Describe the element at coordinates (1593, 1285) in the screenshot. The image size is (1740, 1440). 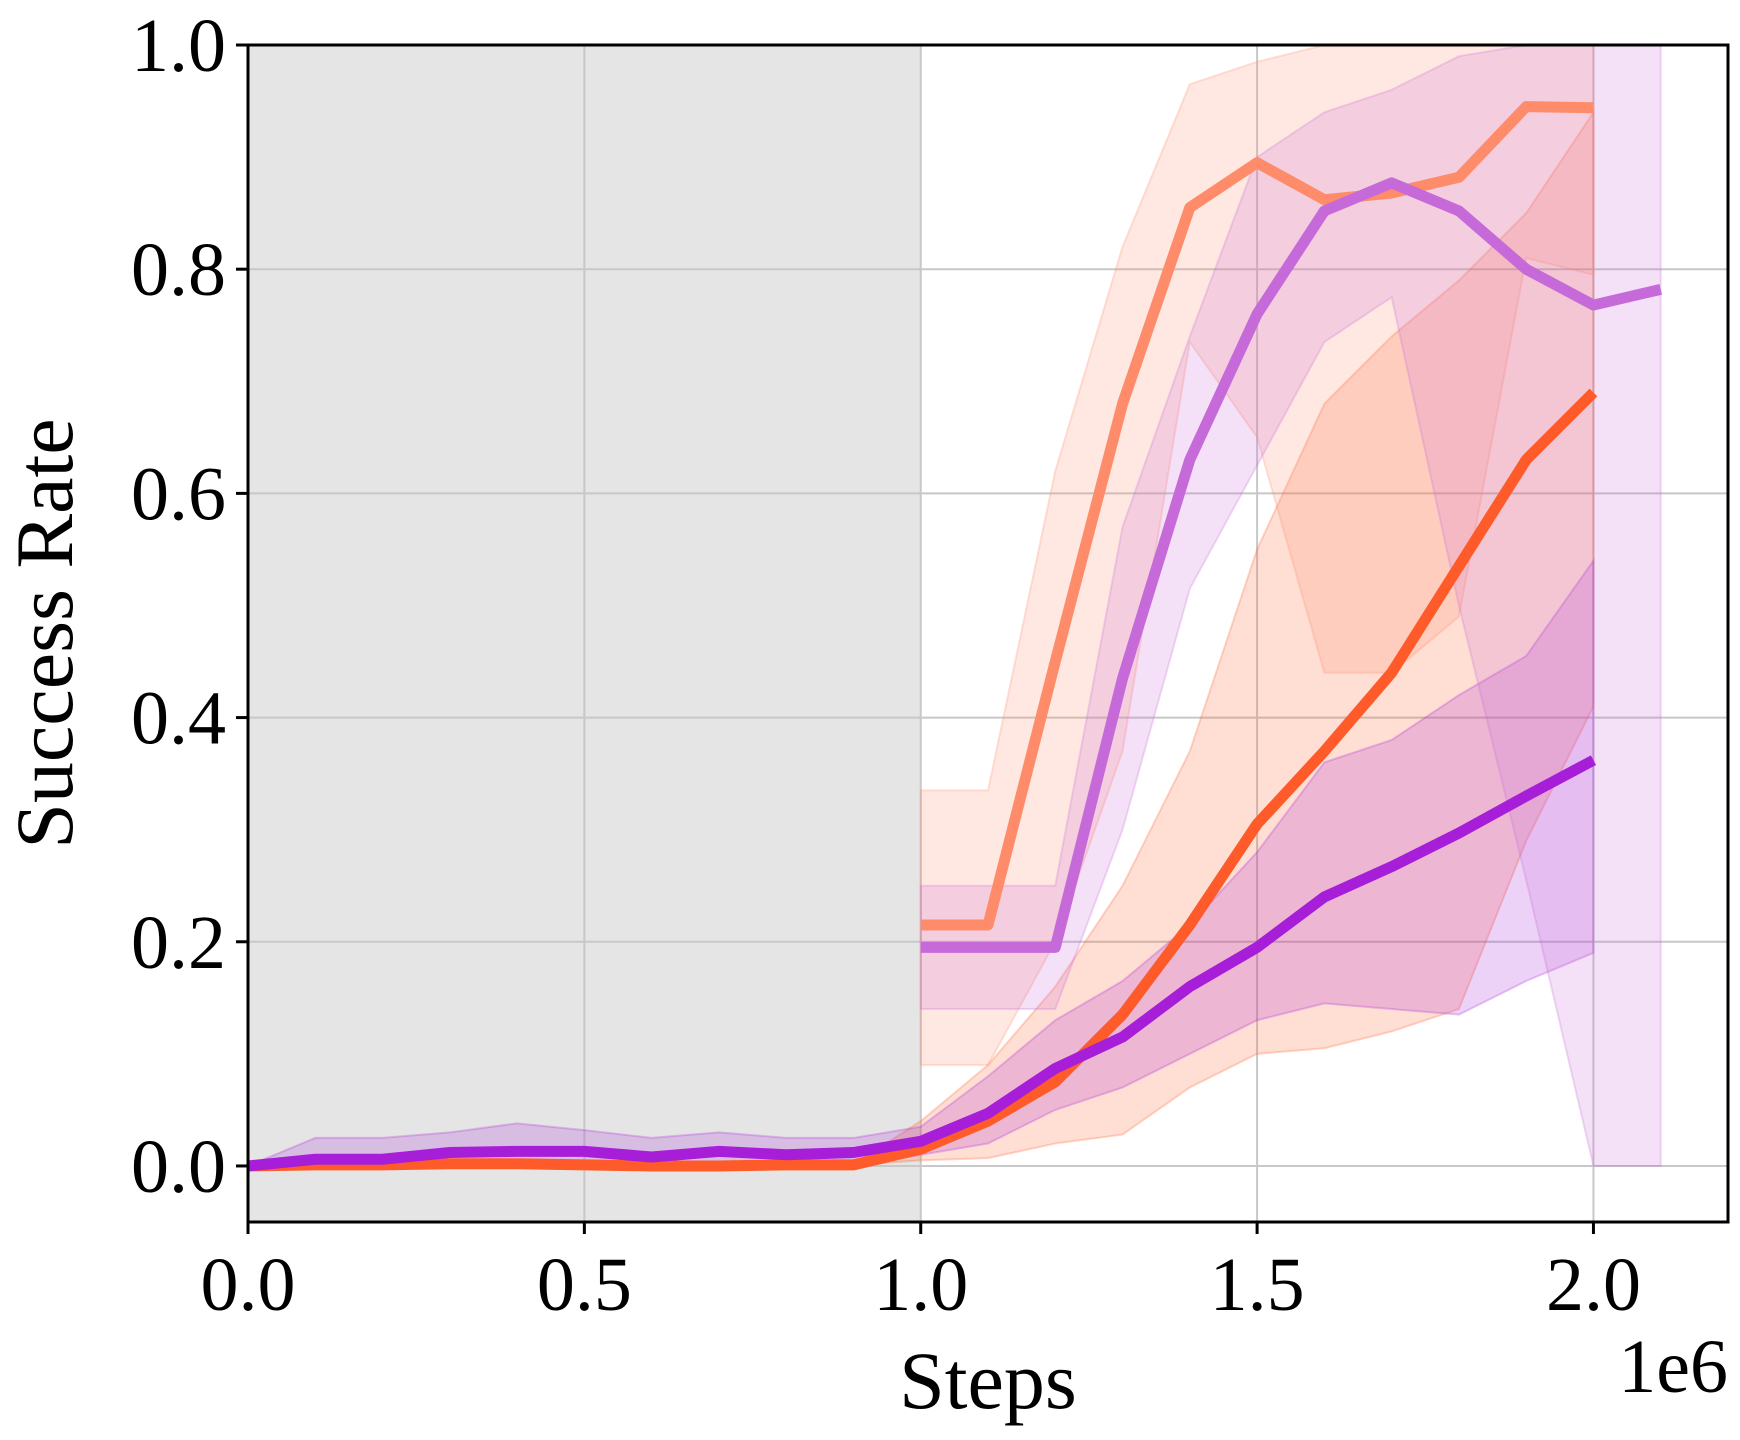
I see `x-tick-label: 2.0` at that location.